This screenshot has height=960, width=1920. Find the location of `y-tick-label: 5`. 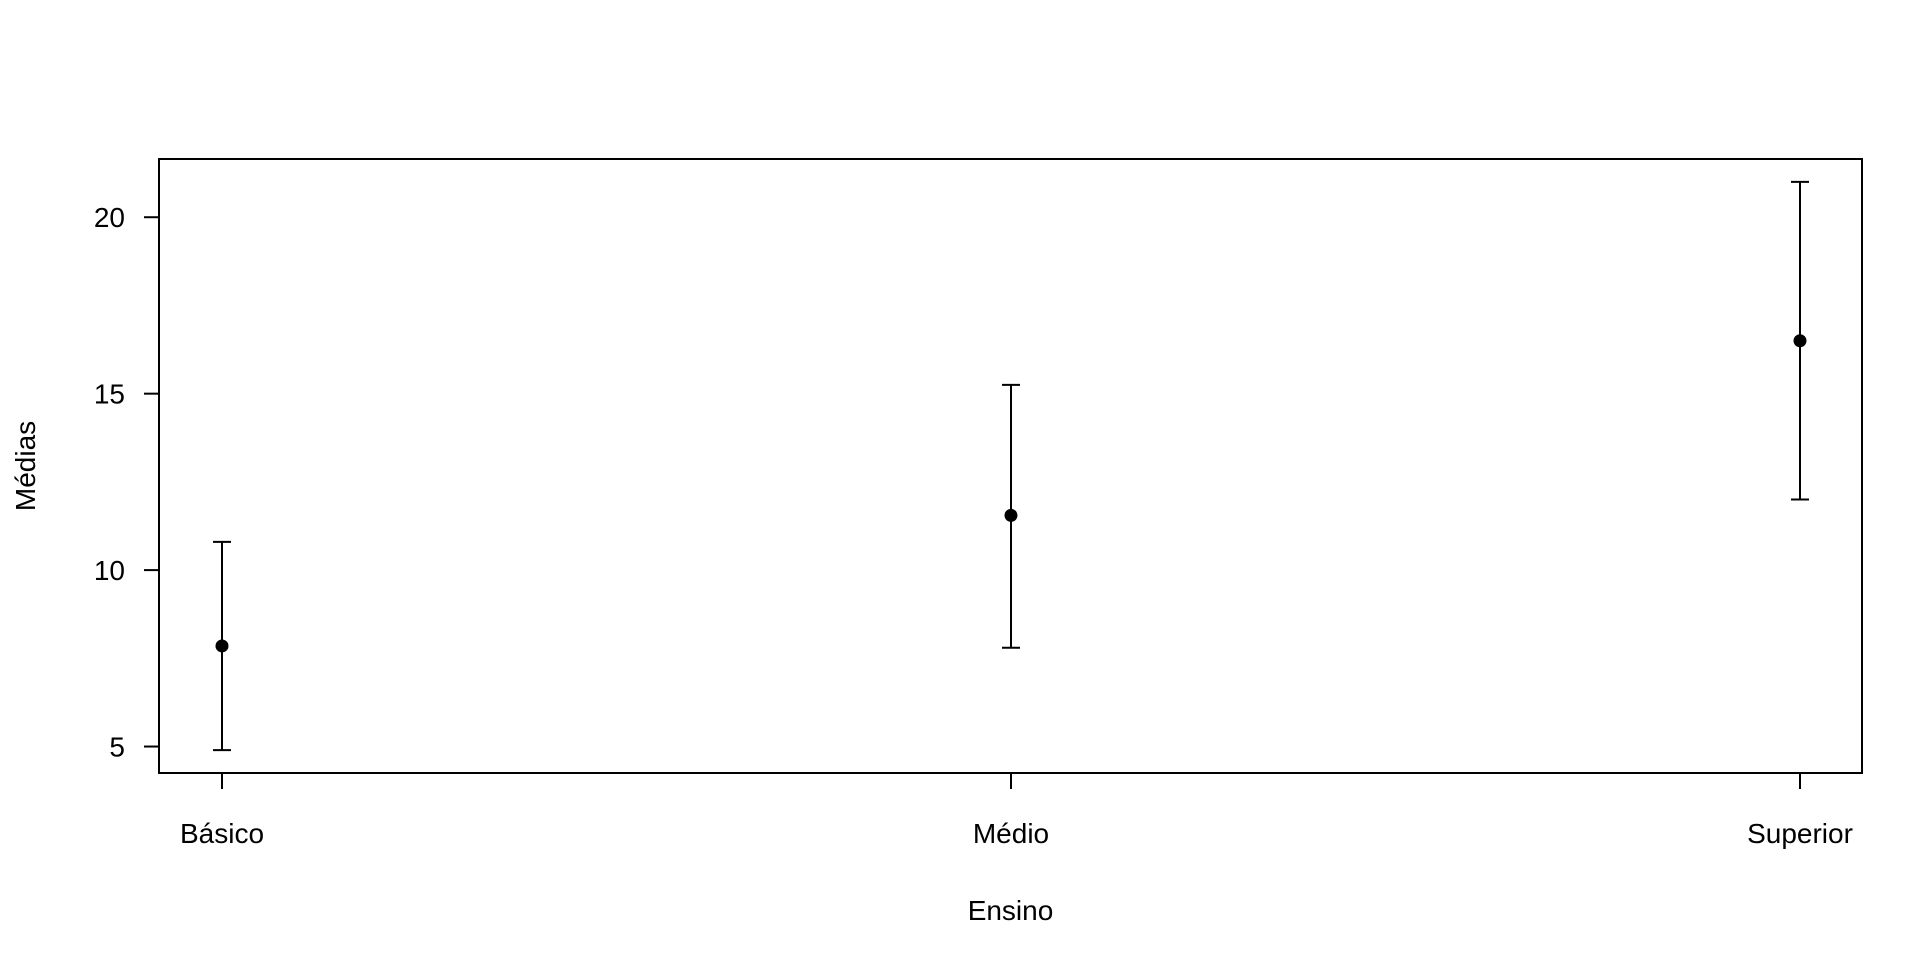

y-tick-label: 5 is located at coordinates (117, 747).